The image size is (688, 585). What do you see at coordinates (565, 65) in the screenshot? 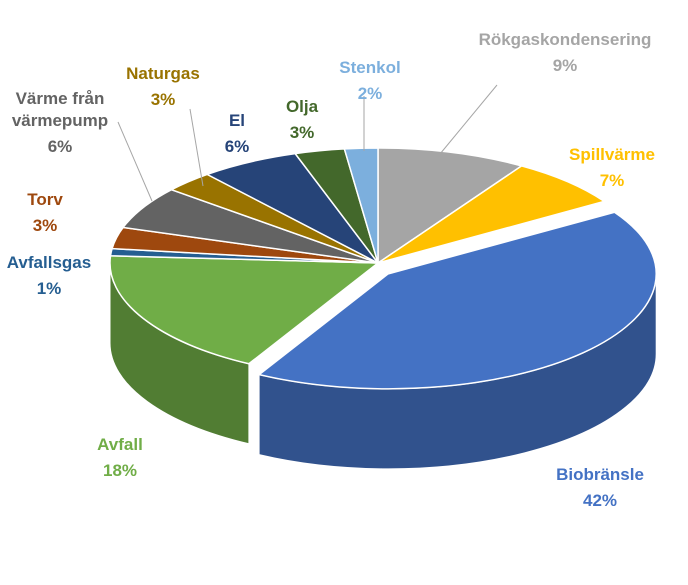
I see `slice-percent-rokgaskondensering: 9%` at bounding box center [565, 65].